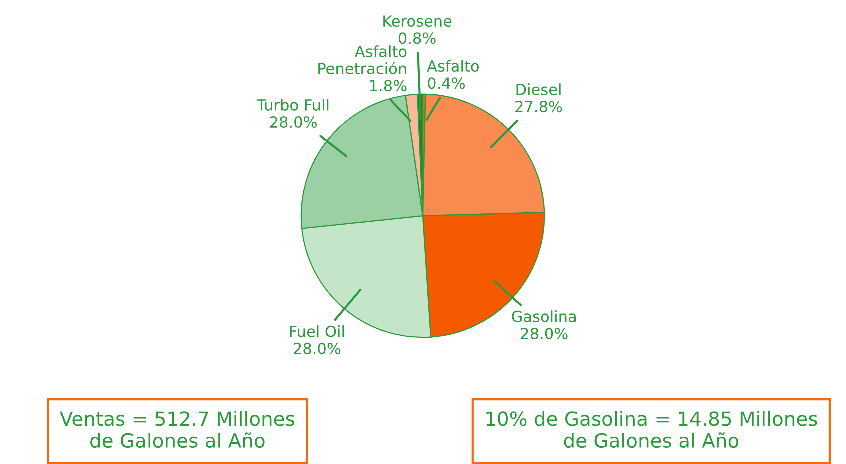  Describe the element at coordinates (418, 22) in the screenshot. I see `slice-label: Kerosene` at that location.